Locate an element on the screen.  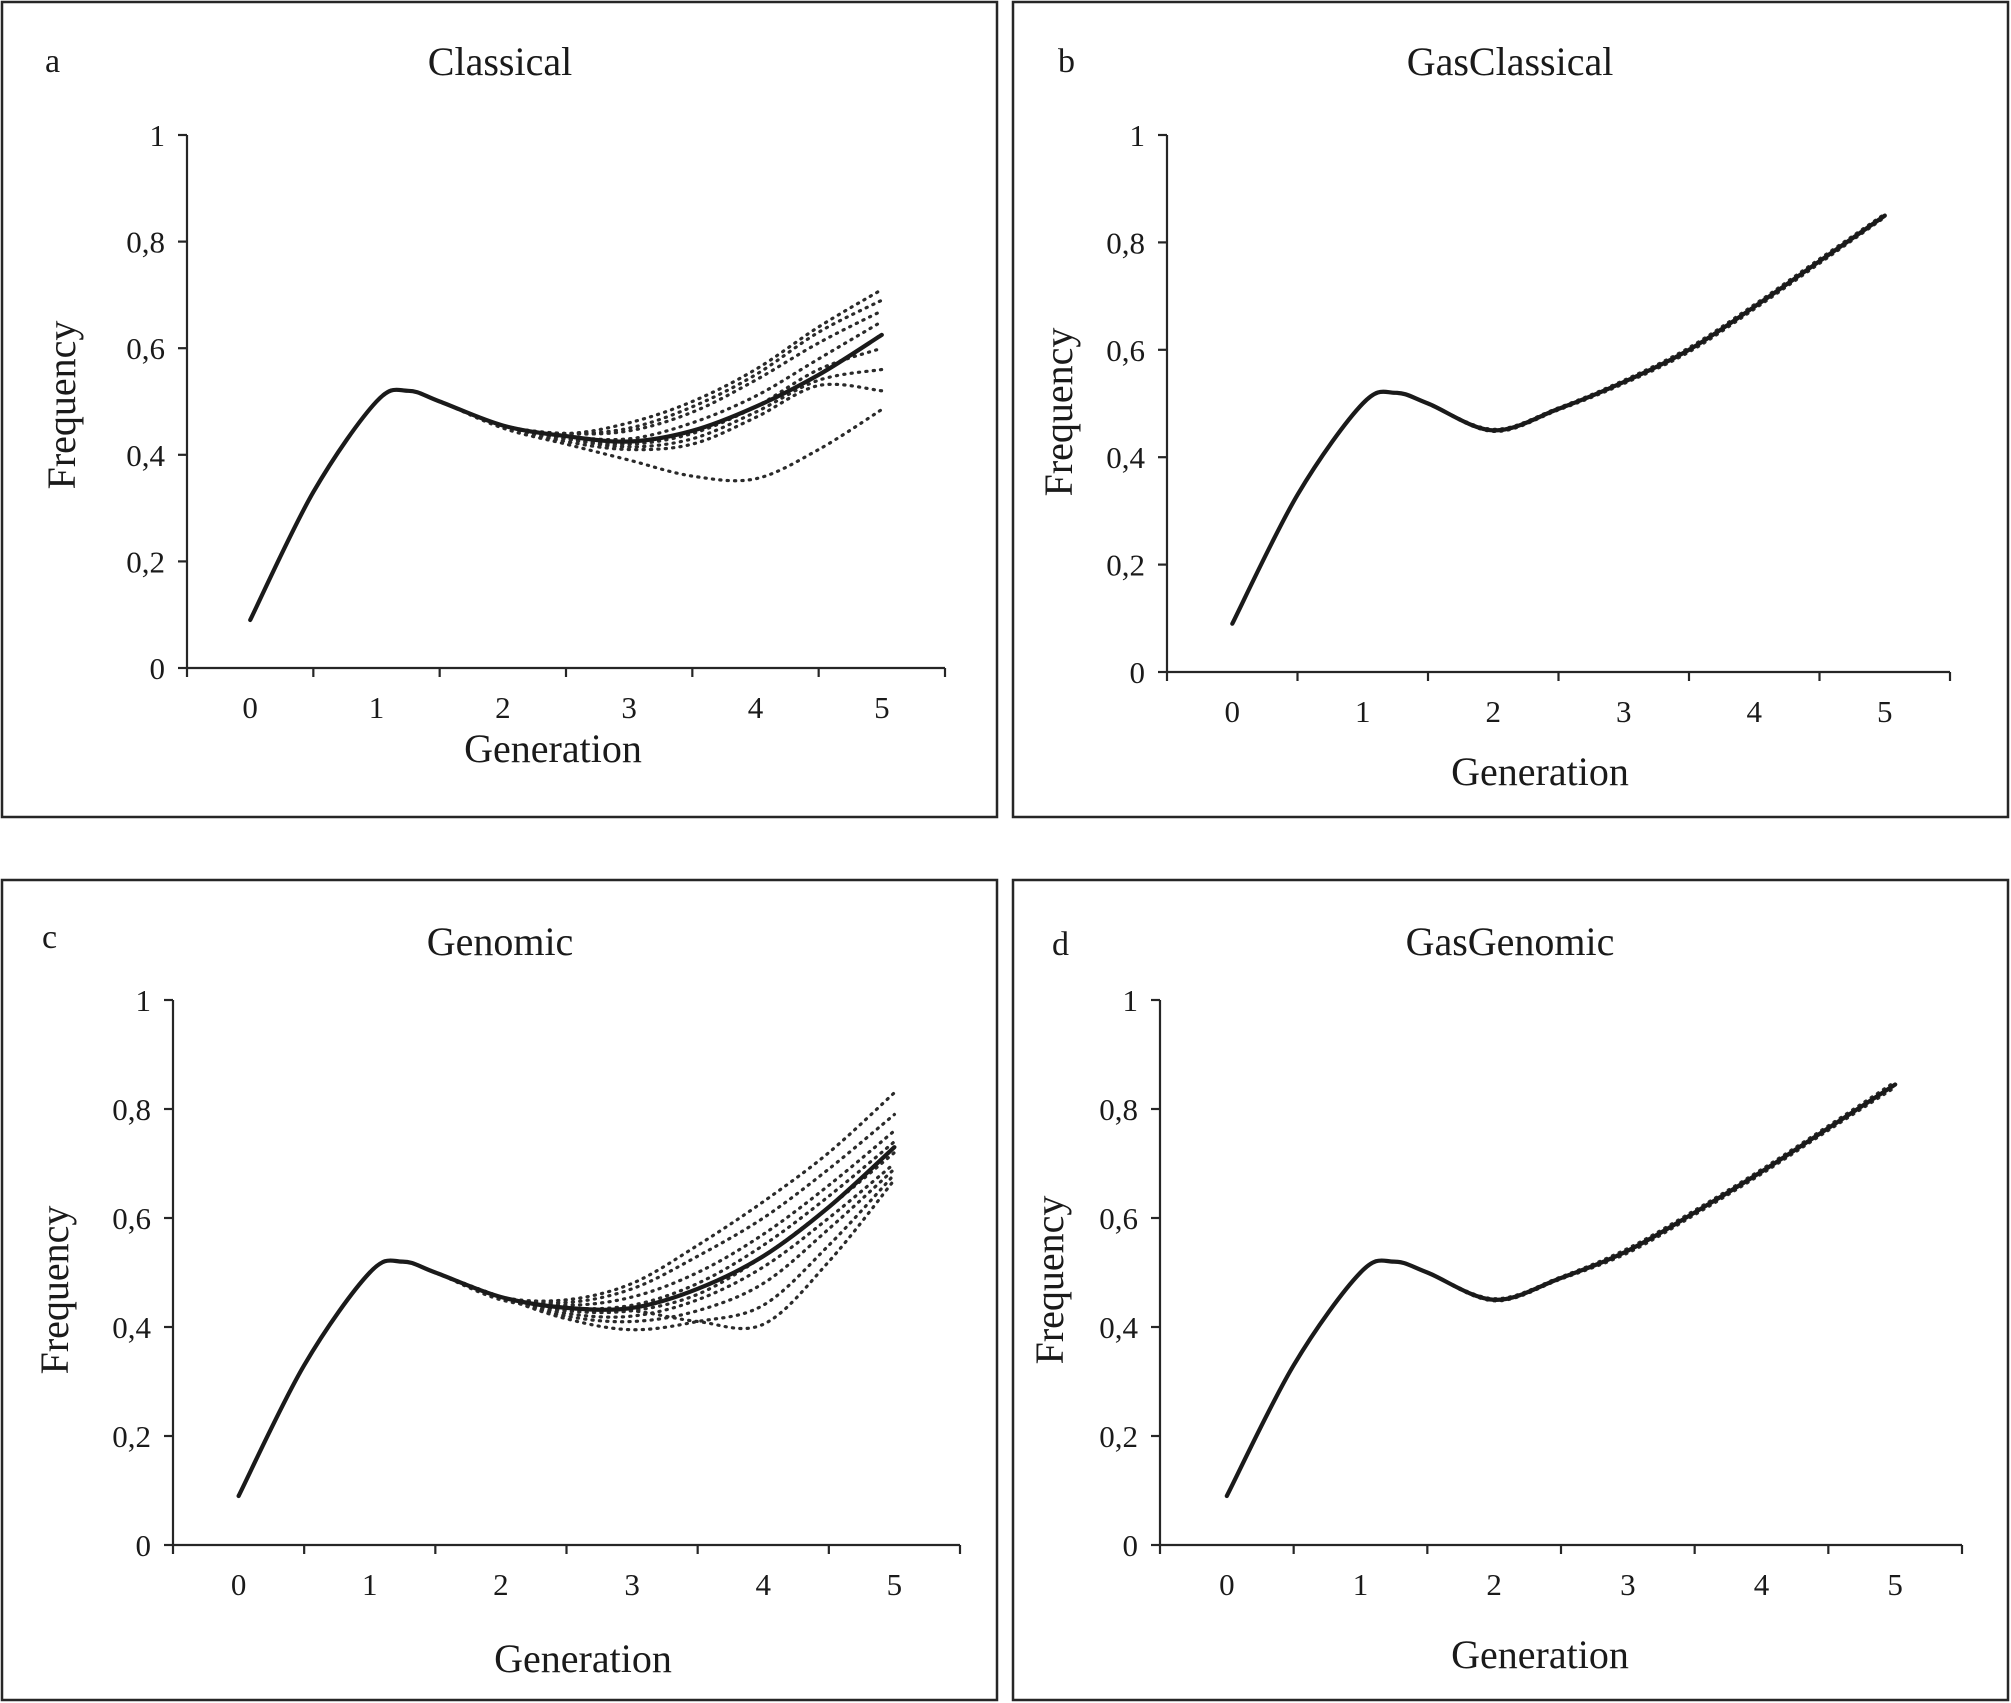
panel-d-plot is located at coordinates (1561, 1289).